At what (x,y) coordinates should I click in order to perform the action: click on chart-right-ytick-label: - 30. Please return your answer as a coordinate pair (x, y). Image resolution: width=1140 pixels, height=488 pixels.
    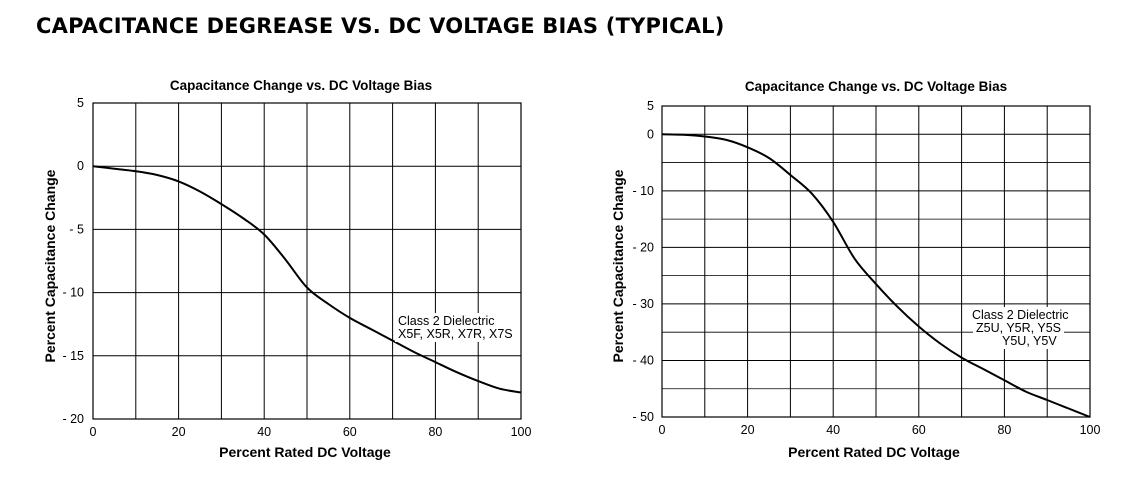
    Looking at the image, I should click on (643, 304).